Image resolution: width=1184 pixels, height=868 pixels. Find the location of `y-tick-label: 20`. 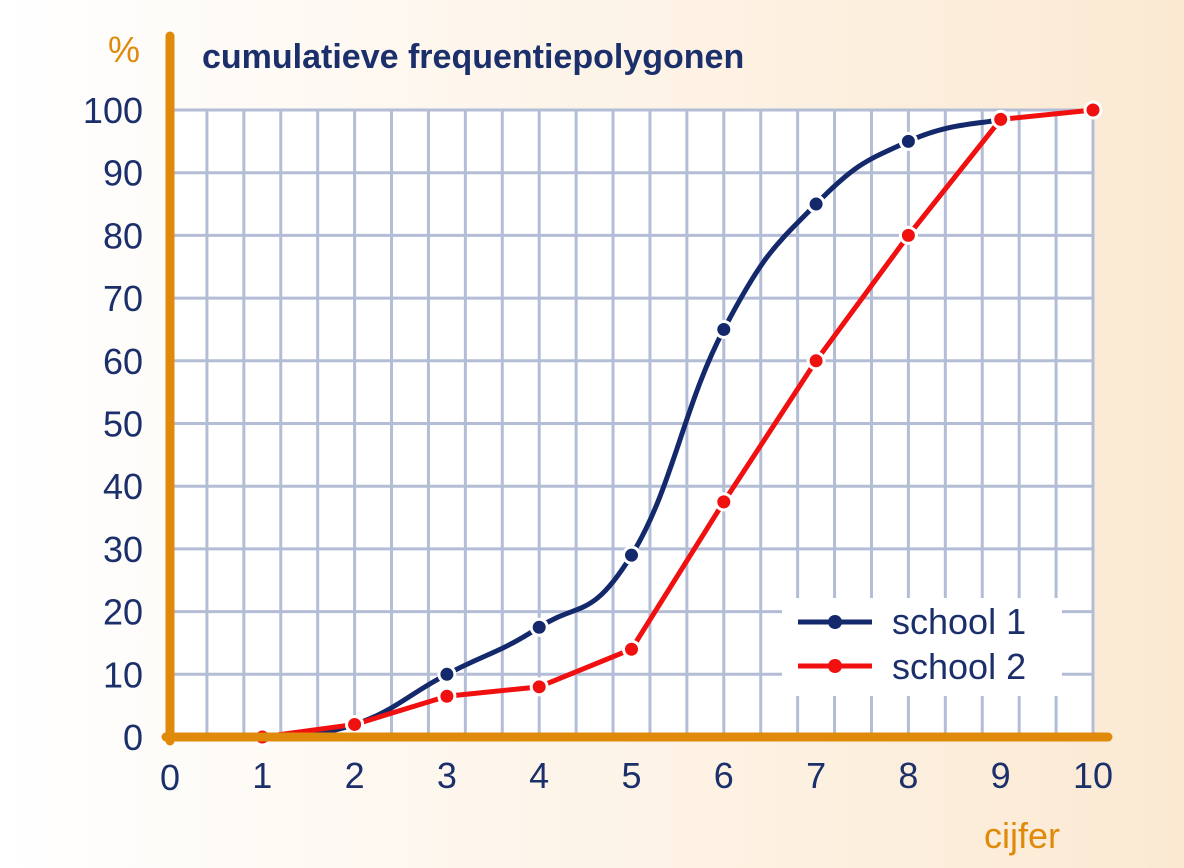

y-tick-label: 20 is located at coordinates (123, 612).